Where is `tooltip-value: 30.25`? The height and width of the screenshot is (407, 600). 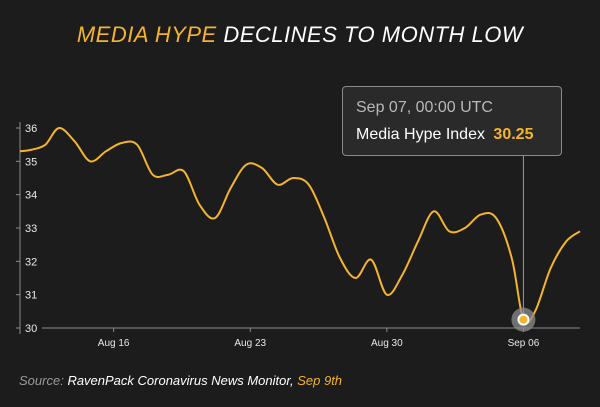 tooltip-value: 30.25 is located at coordinates (513, 134).